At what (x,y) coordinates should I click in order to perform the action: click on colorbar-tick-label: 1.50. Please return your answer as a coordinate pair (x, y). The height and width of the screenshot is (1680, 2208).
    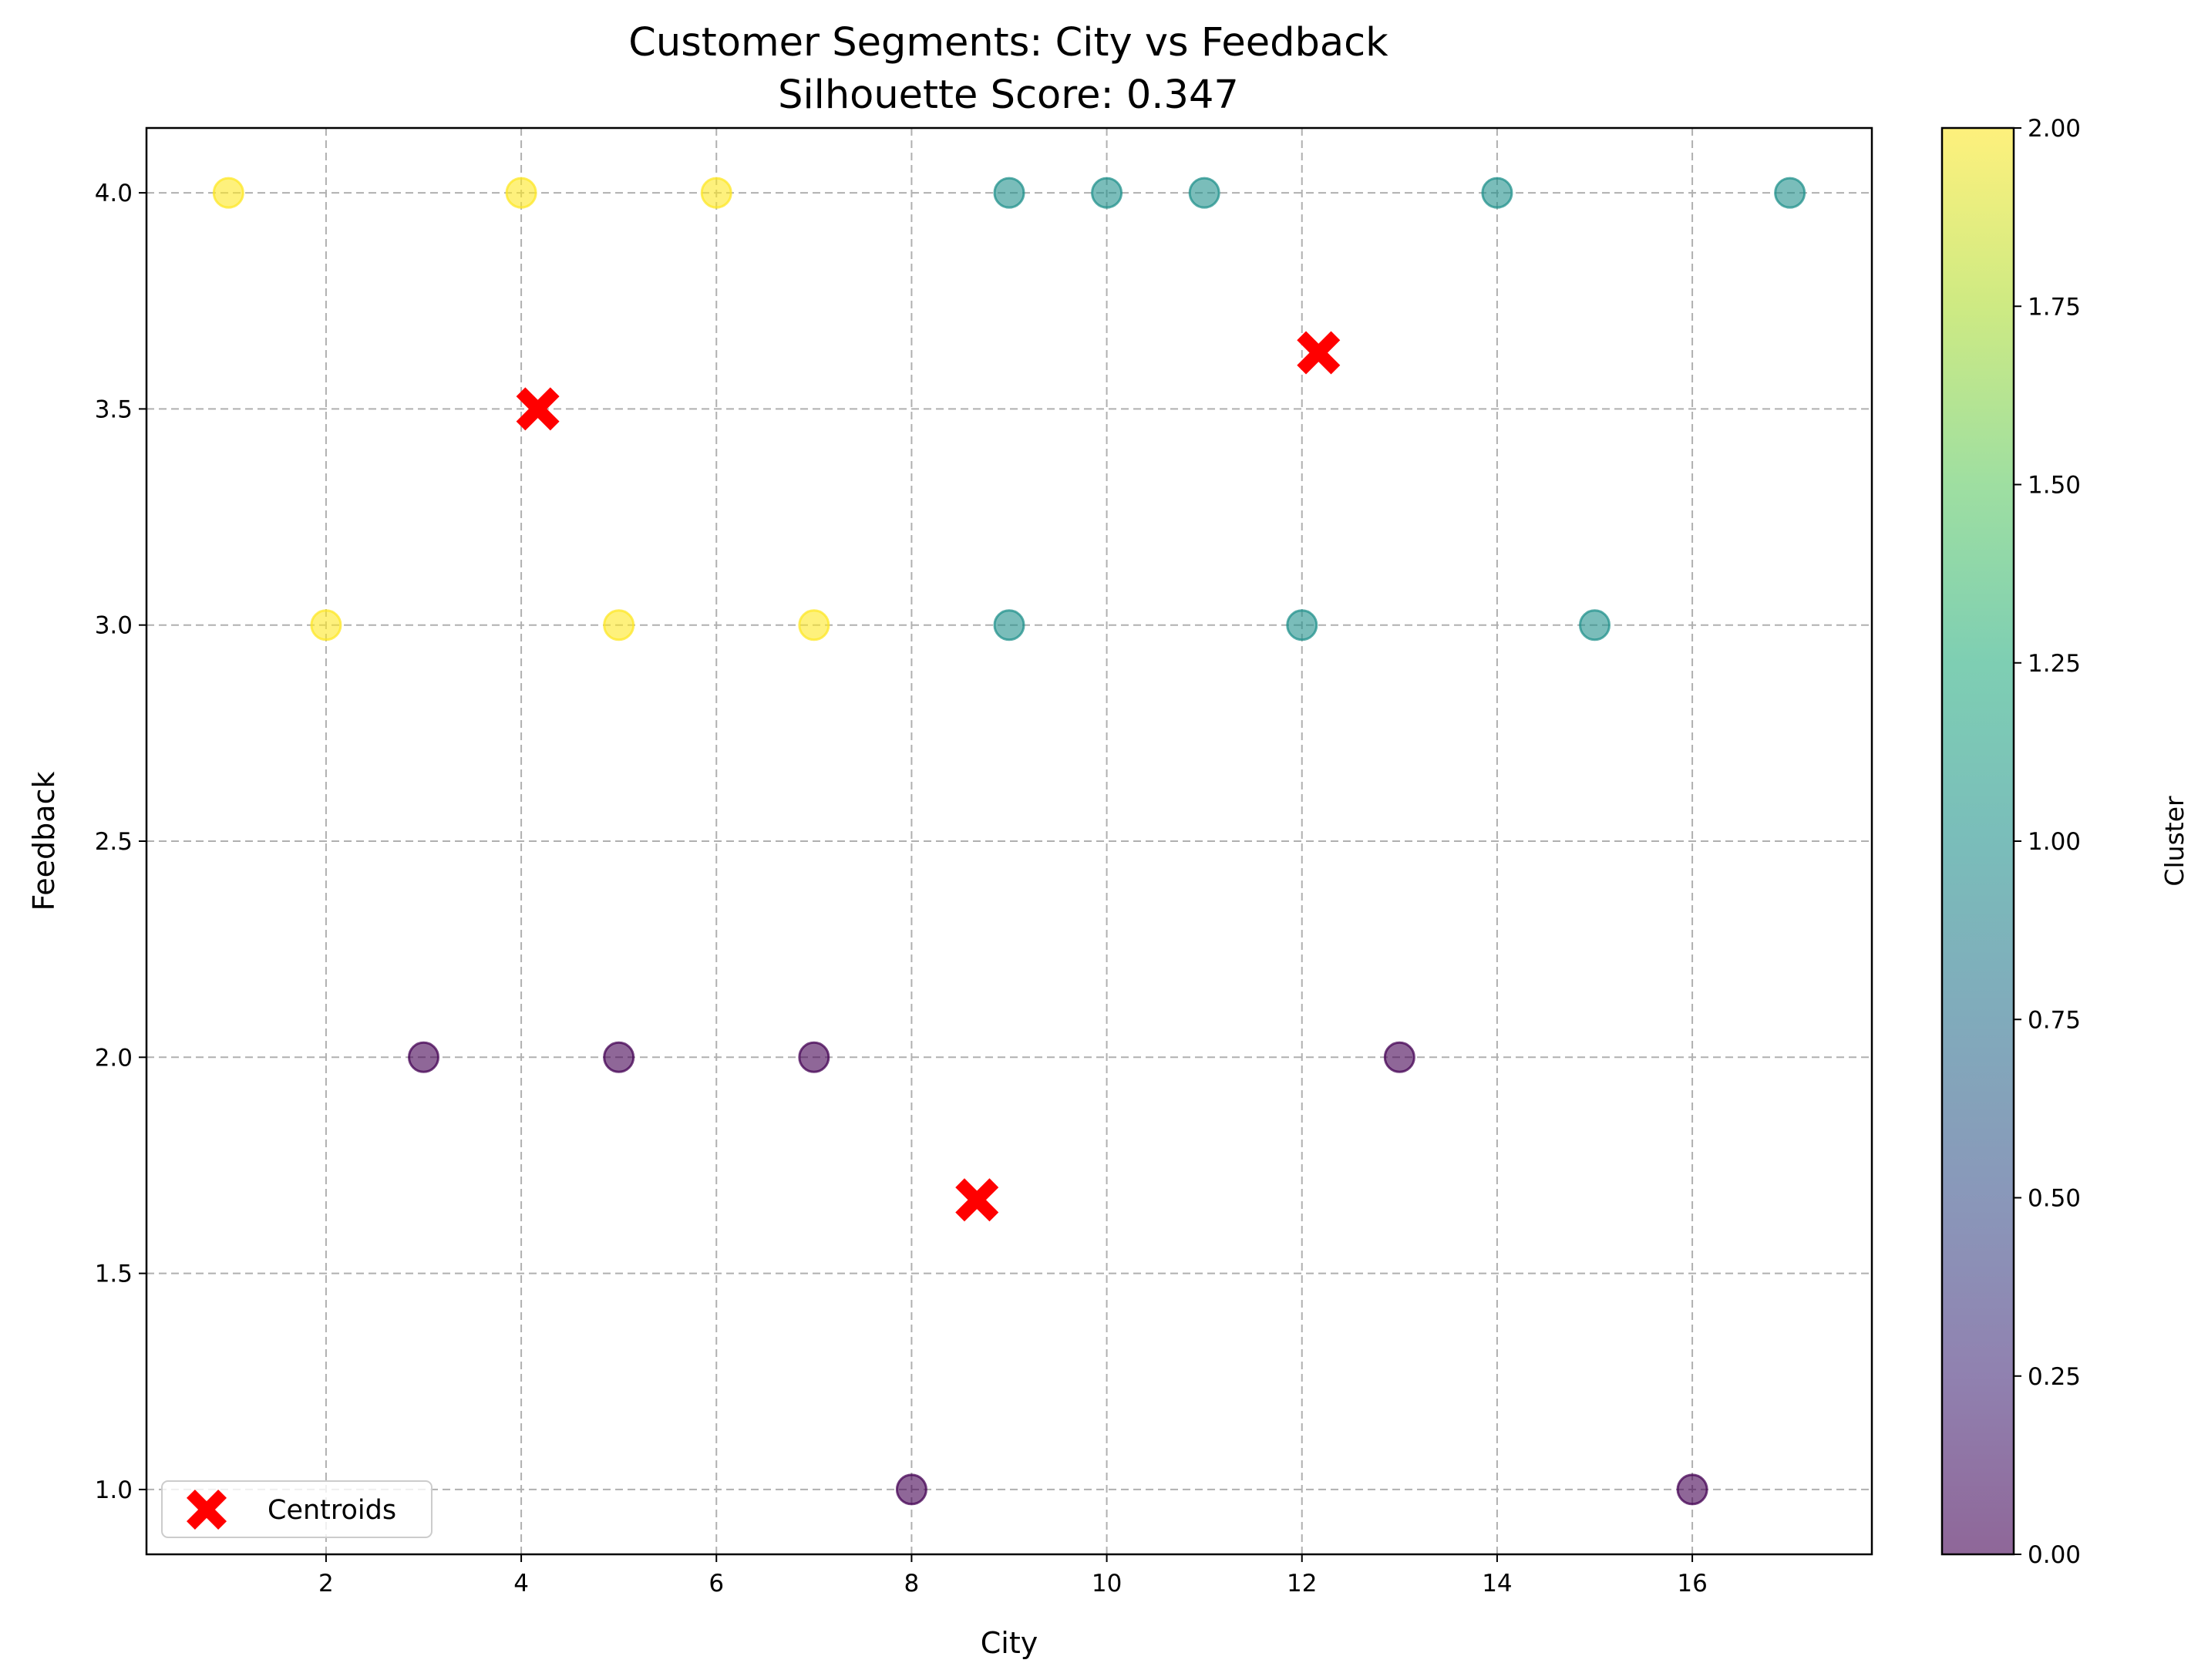
    Looking at the image, I should click on (2054, 486).